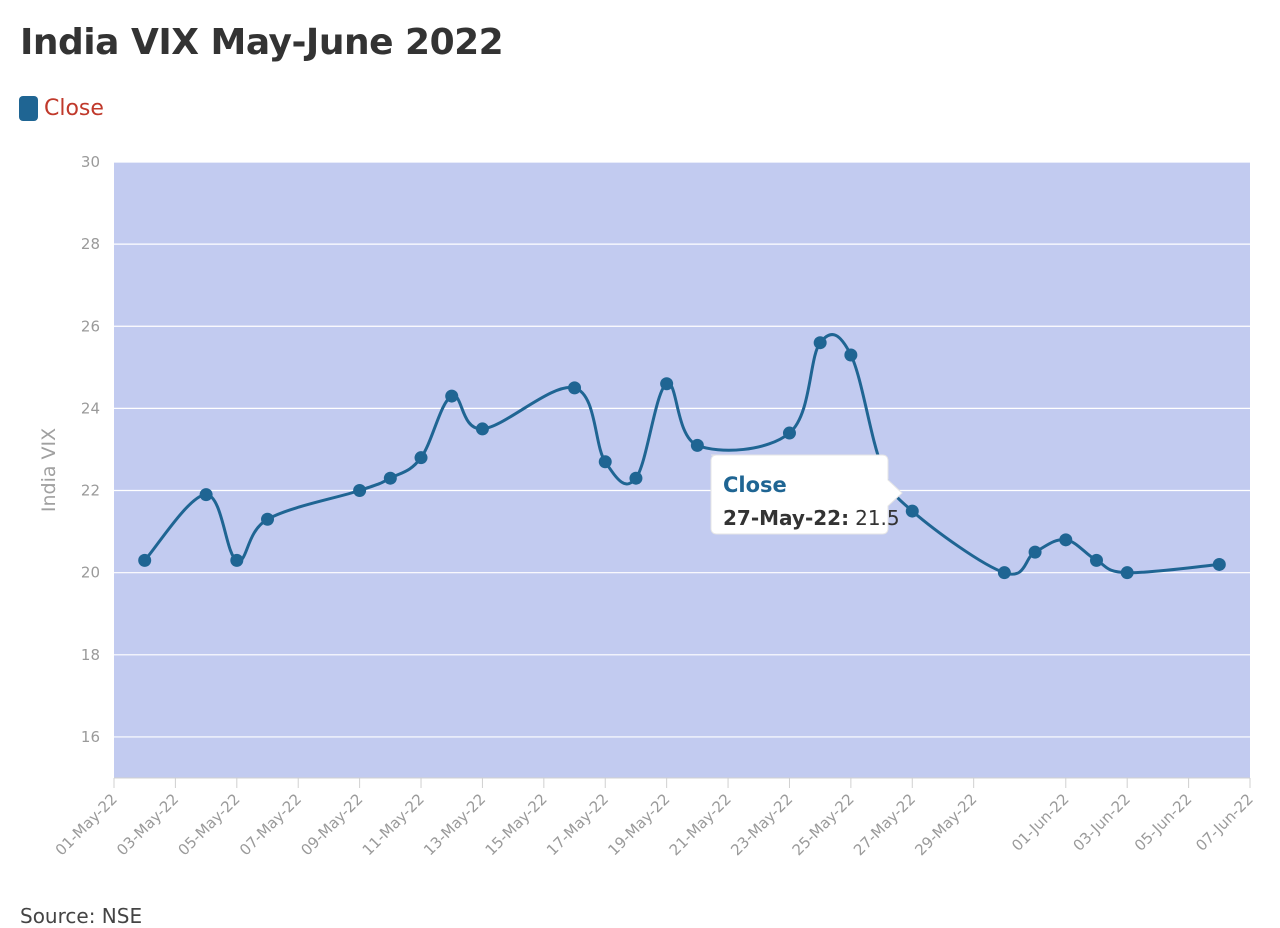 Image resolution: width=1280 pixels, height=928 pixels. Describe the element at coordinates (209, 824) in the screenshot. I see `x-tick-label: 05-May-22` at that location.